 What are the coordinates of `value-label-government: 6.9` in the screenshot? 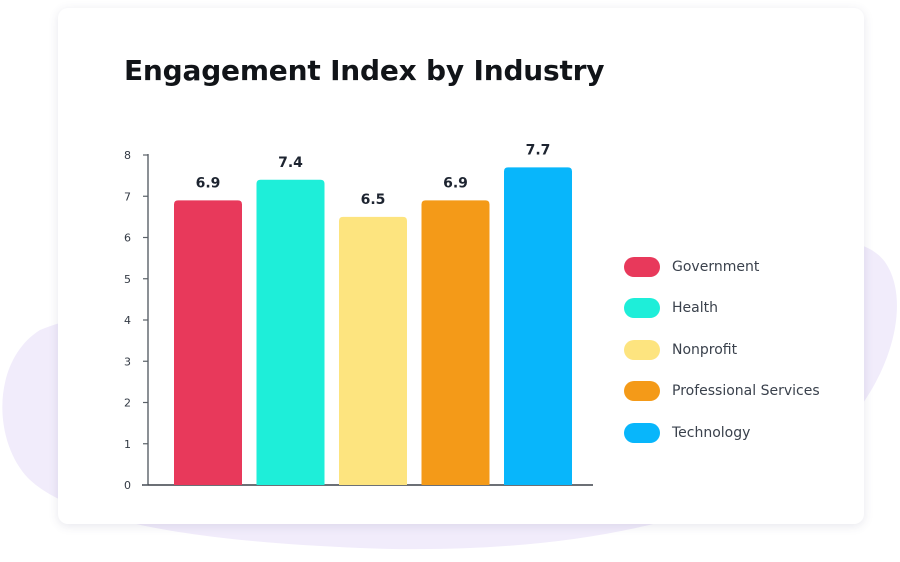 It's located at (208, 183).